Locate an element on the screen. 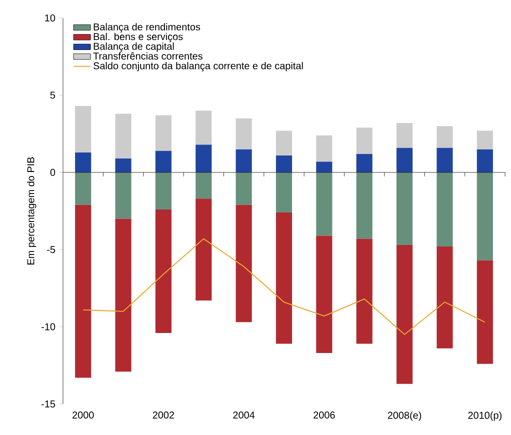 This screenshot has width=511, height=435. legend-label: Bal. bens e serviços is located at coordinates (138, 37).